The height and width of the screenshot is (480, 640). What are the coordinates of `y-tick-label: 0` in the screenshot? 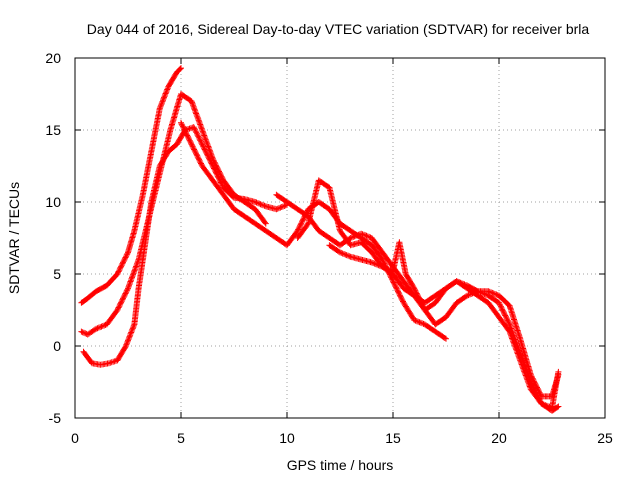 It's located at (57, 346).